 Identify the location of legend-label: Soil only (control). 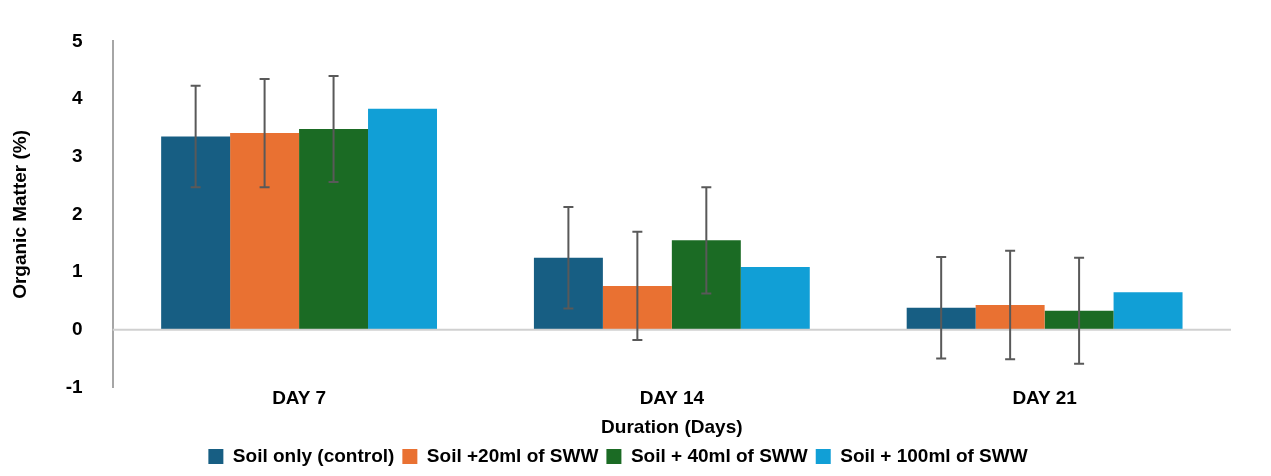
(313, 455).